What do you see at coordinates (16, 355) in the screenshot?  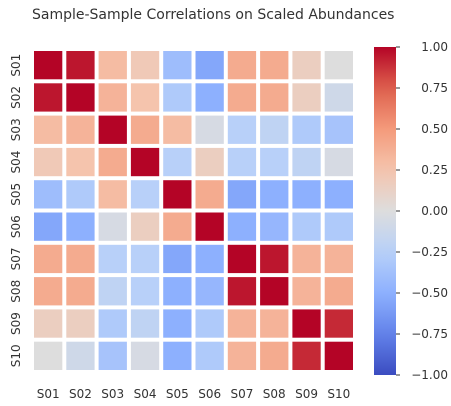 I see `row-label-S10: S10` at bounding box center [16, 355].